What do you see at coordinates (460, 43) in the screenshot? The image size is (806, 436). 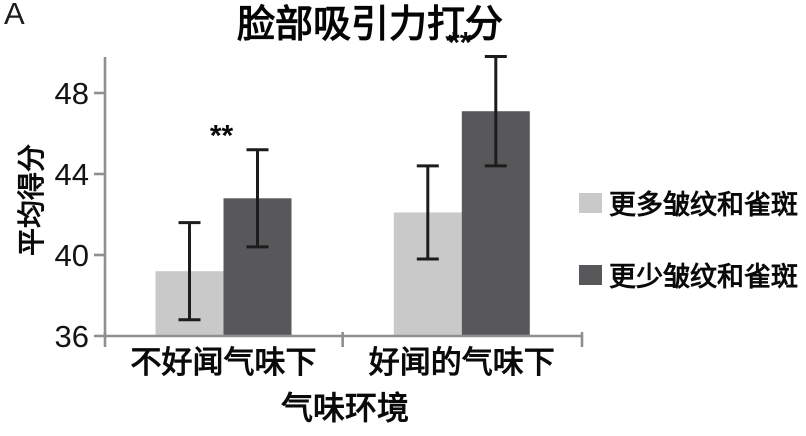 I see `significance-marker-group1: **` at bounding box center [460, 43].